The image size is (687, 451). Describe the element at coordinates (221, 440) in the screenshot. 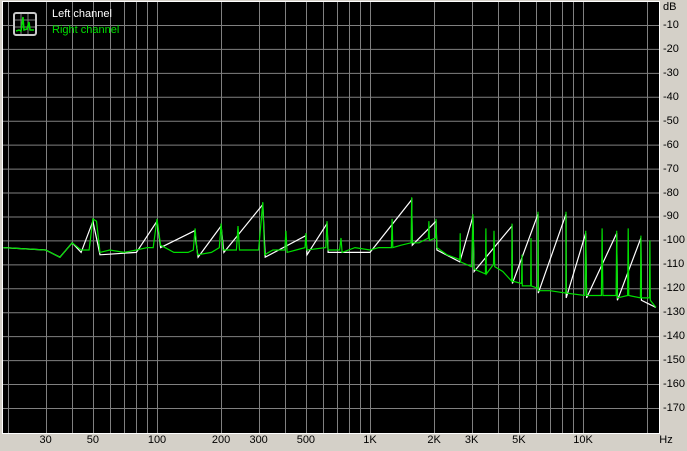

I see `x-tick-label: 200` at that location.